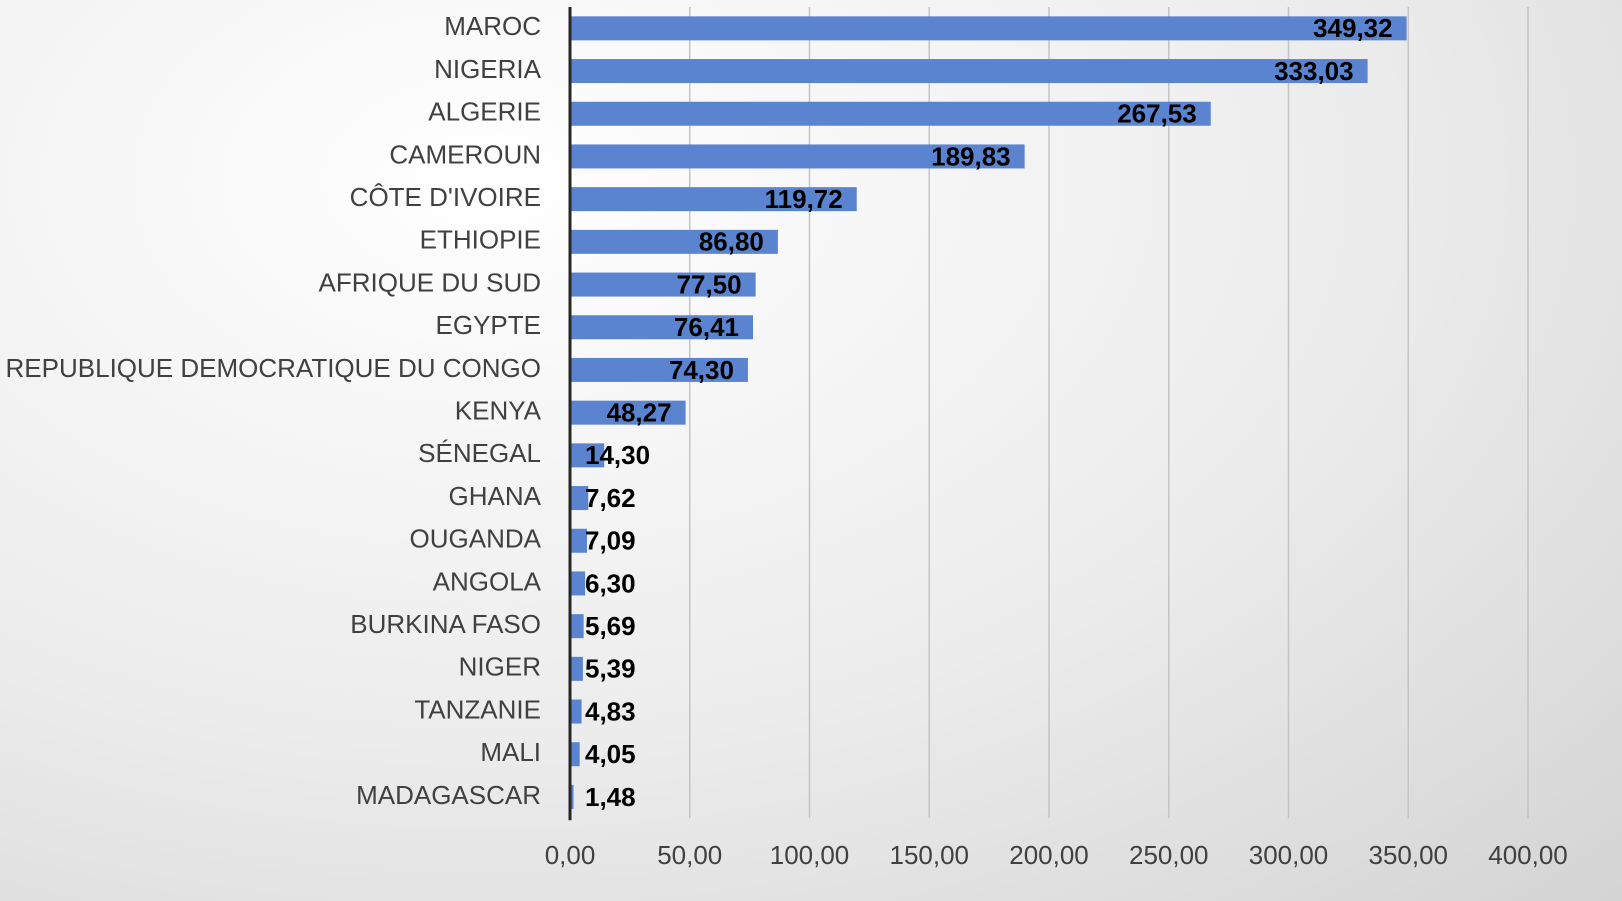 This screenshot has width=1622, height=901. Describe the element at coordinates (701, 370) in the screenshot. I see `data-label: 74,30` at that location.